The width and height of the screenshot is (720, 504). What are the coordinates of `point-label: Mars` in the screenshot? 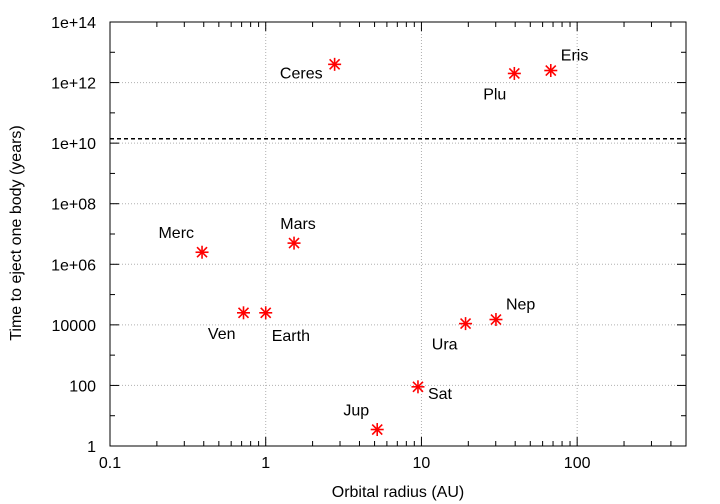 It's located at (298, 224).